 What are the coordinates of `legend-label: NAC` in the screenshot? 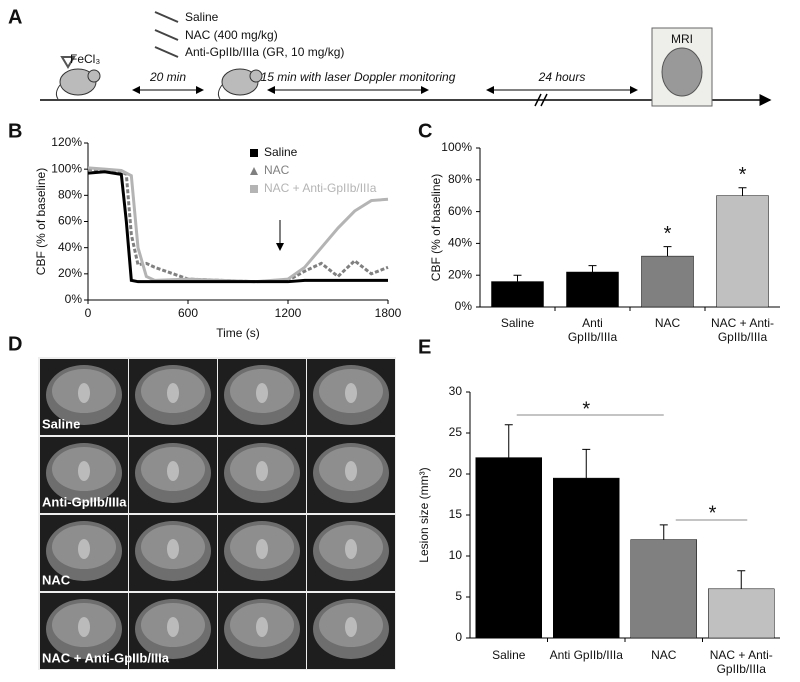 It's located at (277, 170).